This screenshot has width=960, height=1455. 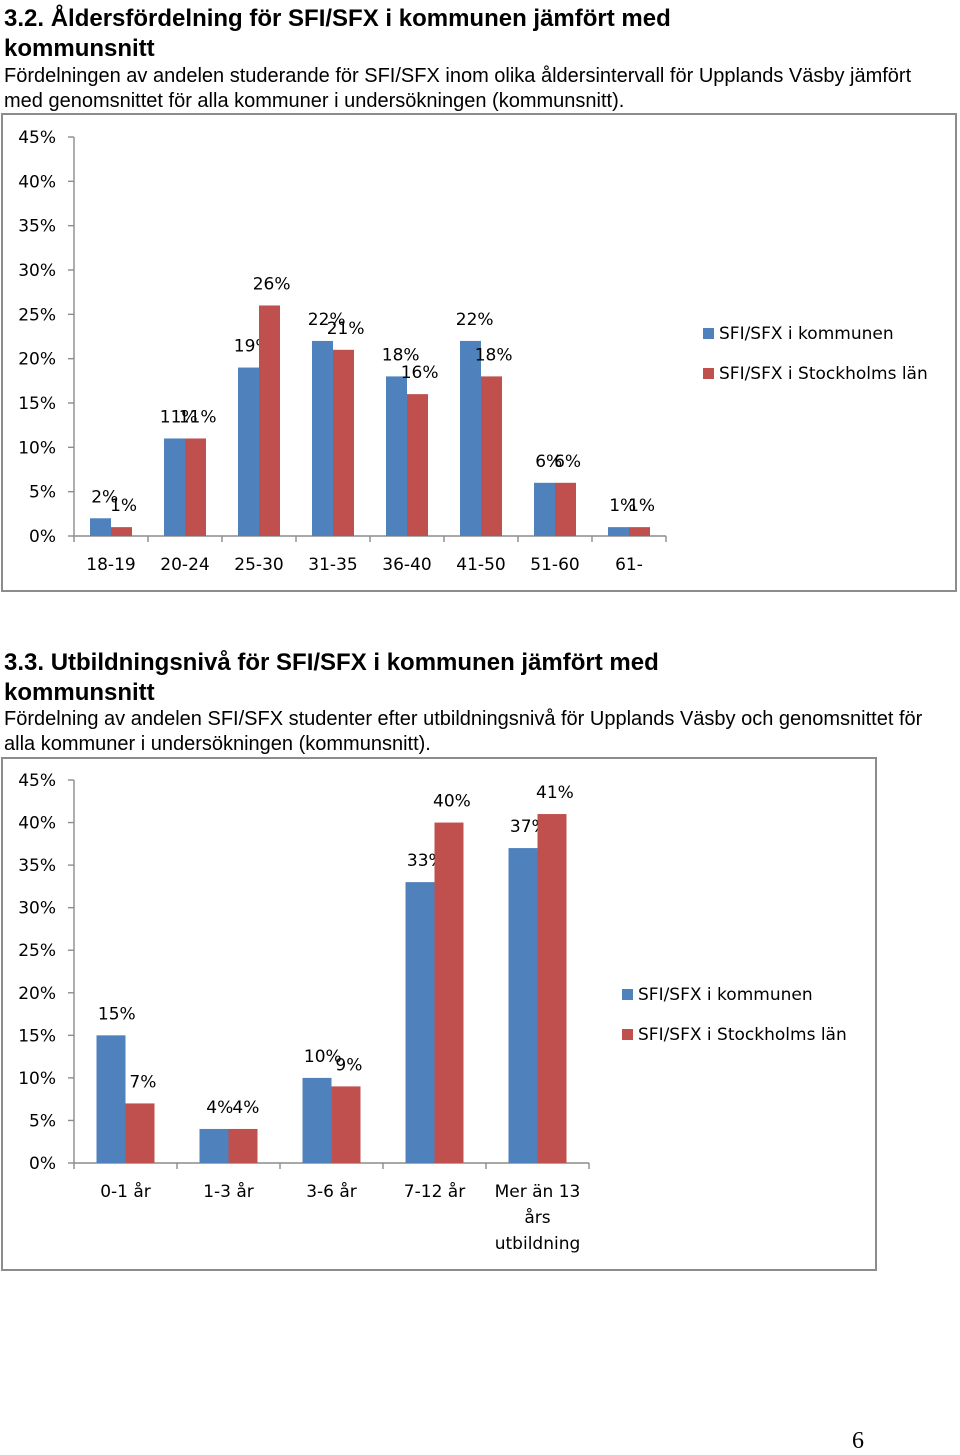 What do you see at coordinates (37, 909) in the screenshot?
I see `edu-y-tick-label: 30%` at bounding box center [37, 909].